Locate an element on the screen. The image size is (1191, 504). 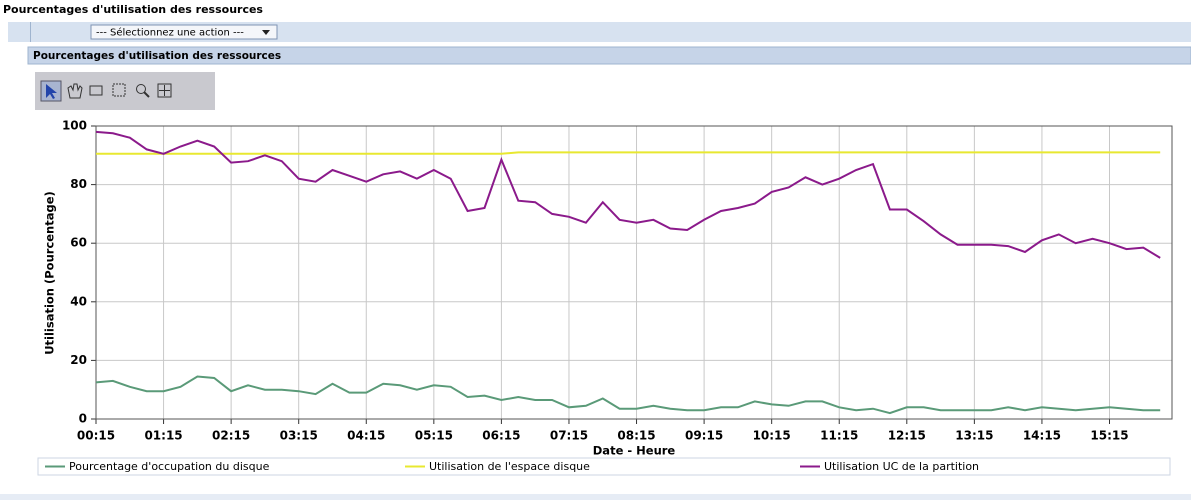
x-tick-label: 03:15 is located at coordinates (299, 436).